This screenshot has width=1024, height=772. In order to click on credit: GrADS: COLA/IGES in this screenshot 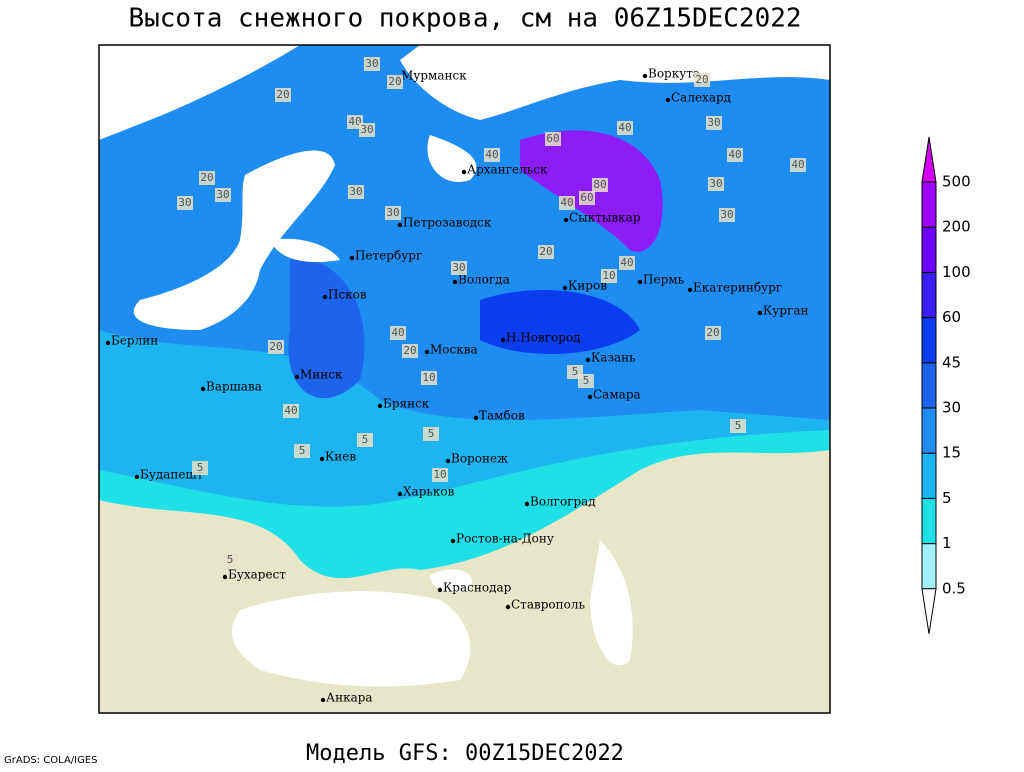, I will do `click(51, 760)`.